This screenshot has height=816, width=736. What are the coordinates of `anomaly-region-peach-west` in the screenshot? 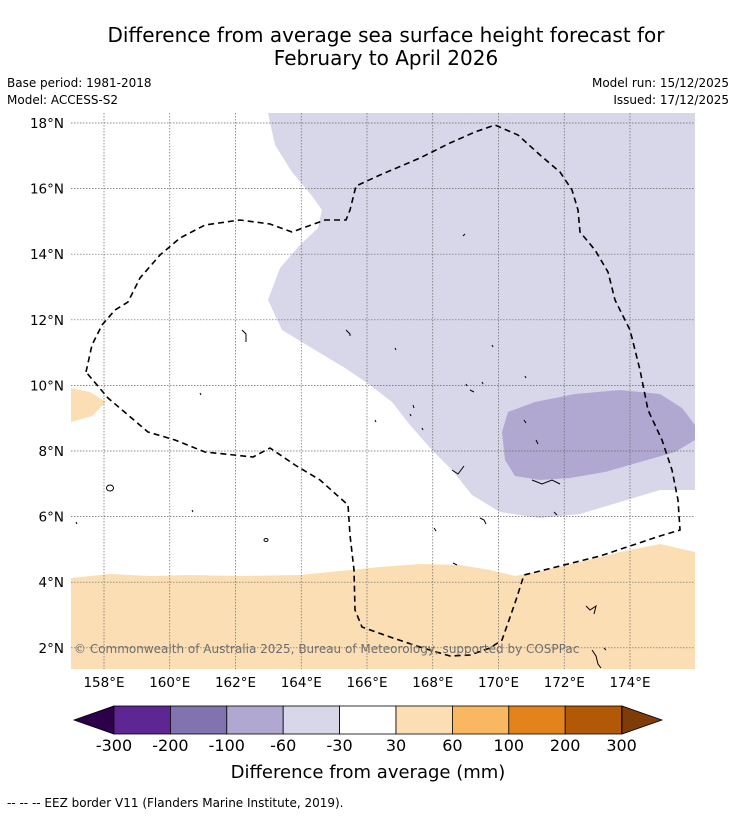 It's located at (88, 405).